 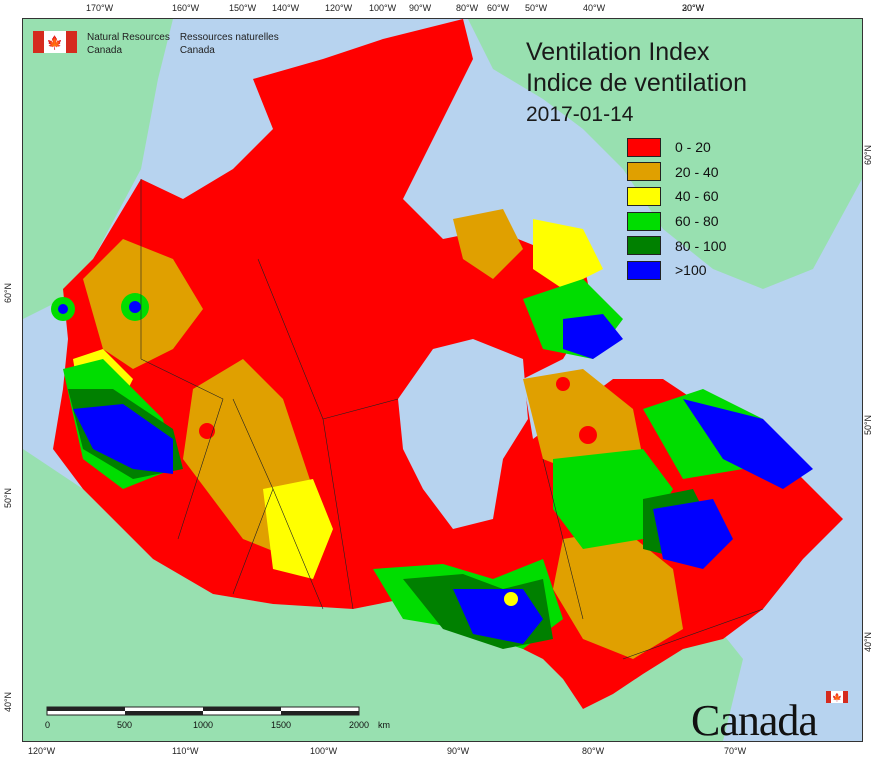 I want to click on zone-over-100-quebec, so click(x=693, y=534).